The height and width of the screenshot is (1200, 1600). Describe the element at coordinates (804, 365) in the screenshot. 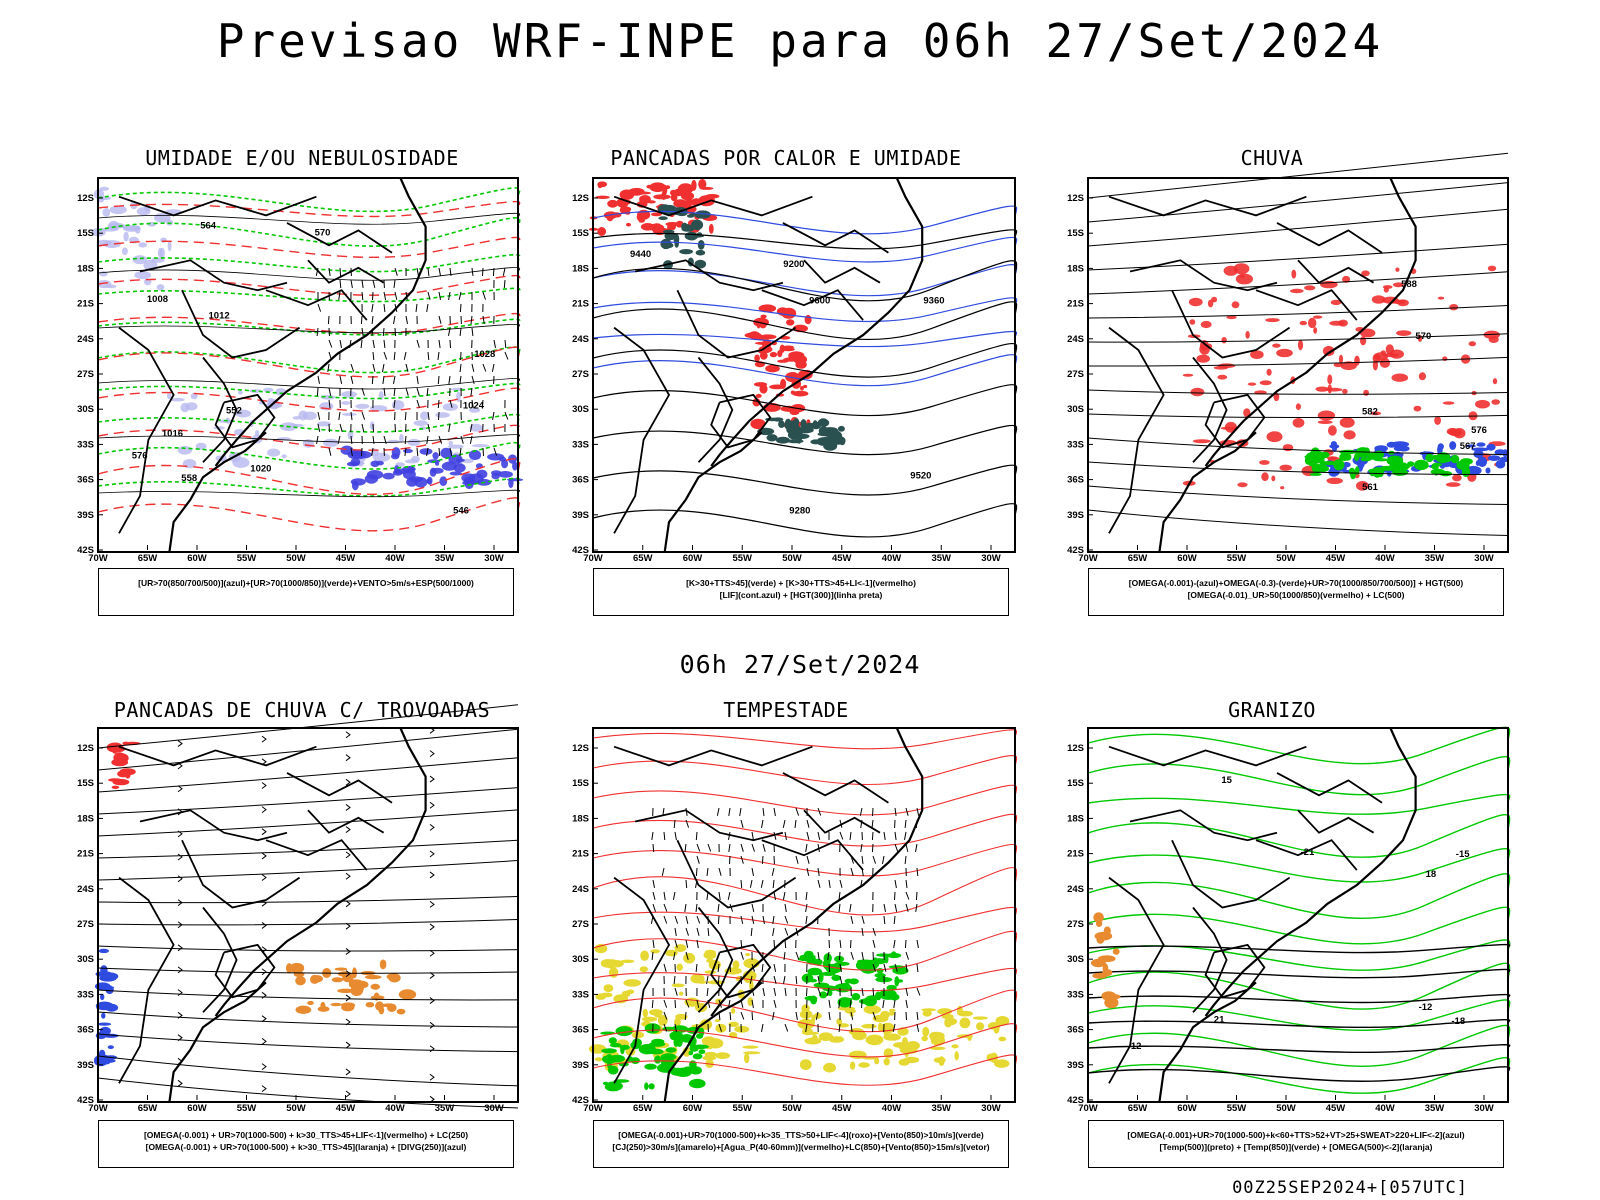

I see `map-frame` at that location.